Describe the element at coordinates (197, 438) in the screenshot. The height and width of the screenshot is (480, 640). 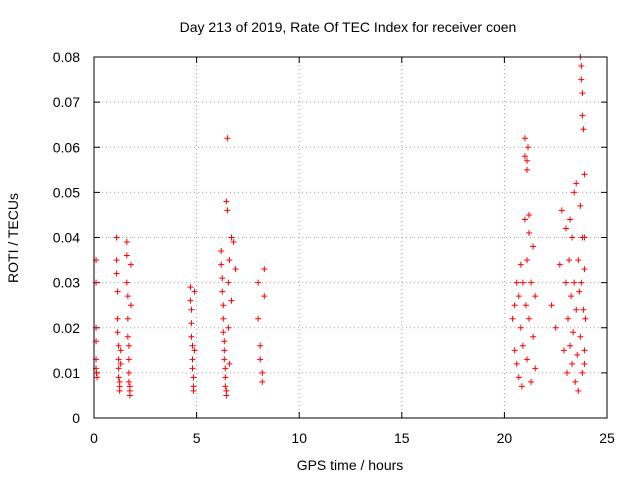
I see `x-tick-label: 5` at that location.